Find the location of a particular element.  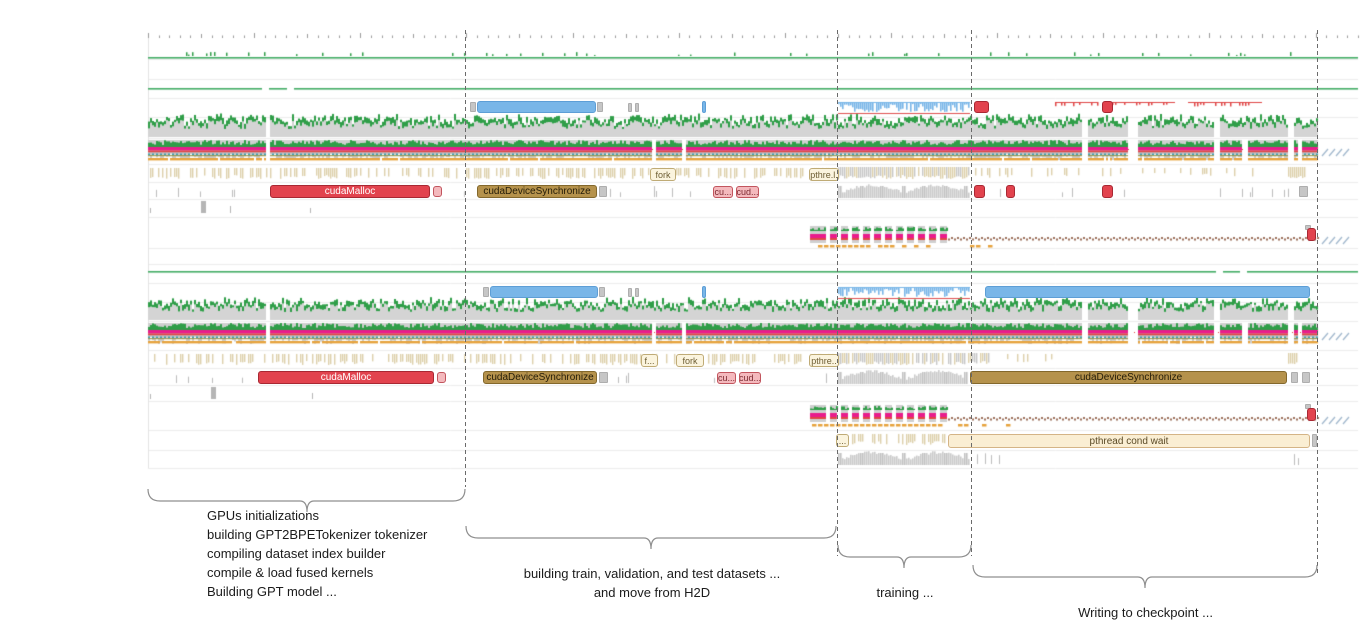

sidebar-item-proc-24130: [24130] python is located at coordinates (79, 89).